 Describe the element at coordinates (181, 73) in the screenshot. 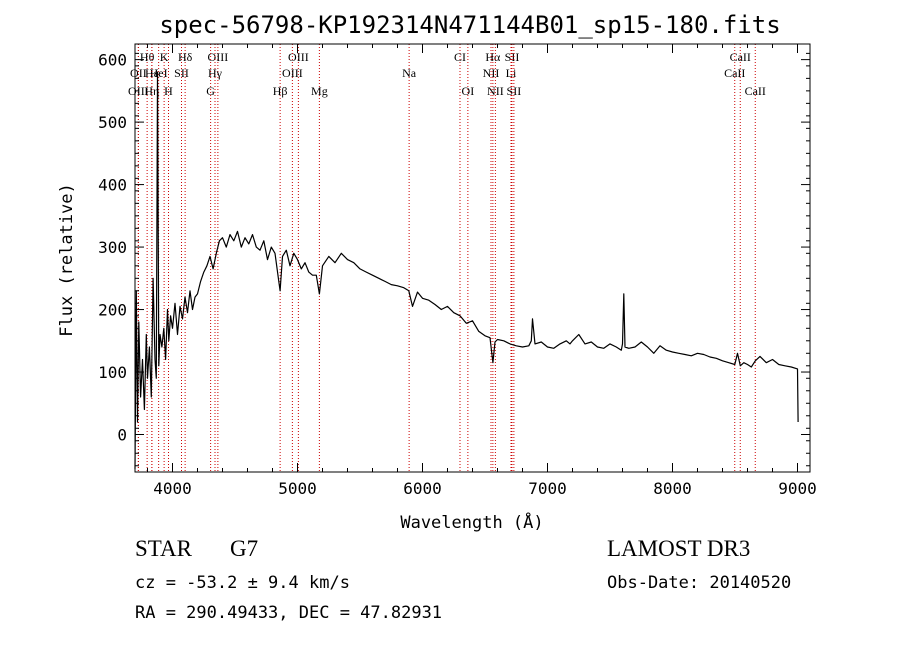

I see `marker-label-sii-2: SII` at that location.